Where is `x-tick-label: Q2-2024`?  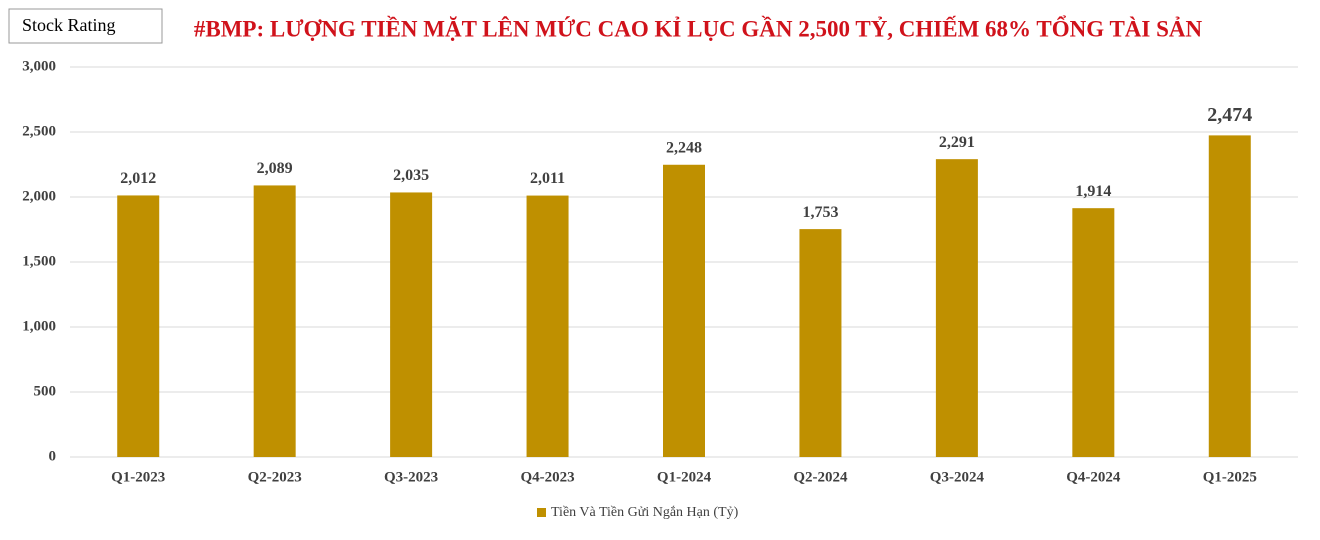 x-tick-label: Q2-2024 is located at coordinates (820, 477).